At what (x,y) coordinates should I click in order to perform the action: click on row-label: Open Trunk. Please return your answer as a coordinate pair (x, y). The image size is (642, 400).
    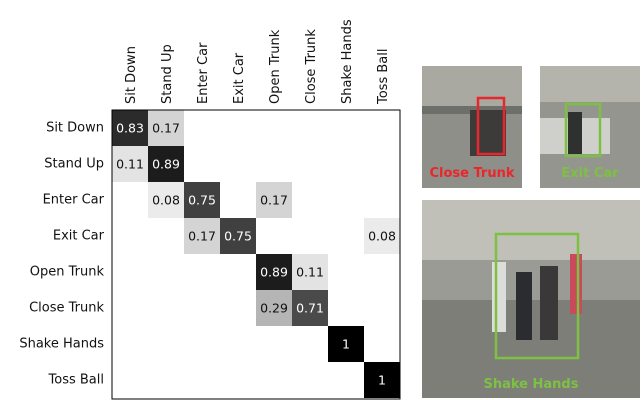
    Looking at the image, I should click on (67, 272).